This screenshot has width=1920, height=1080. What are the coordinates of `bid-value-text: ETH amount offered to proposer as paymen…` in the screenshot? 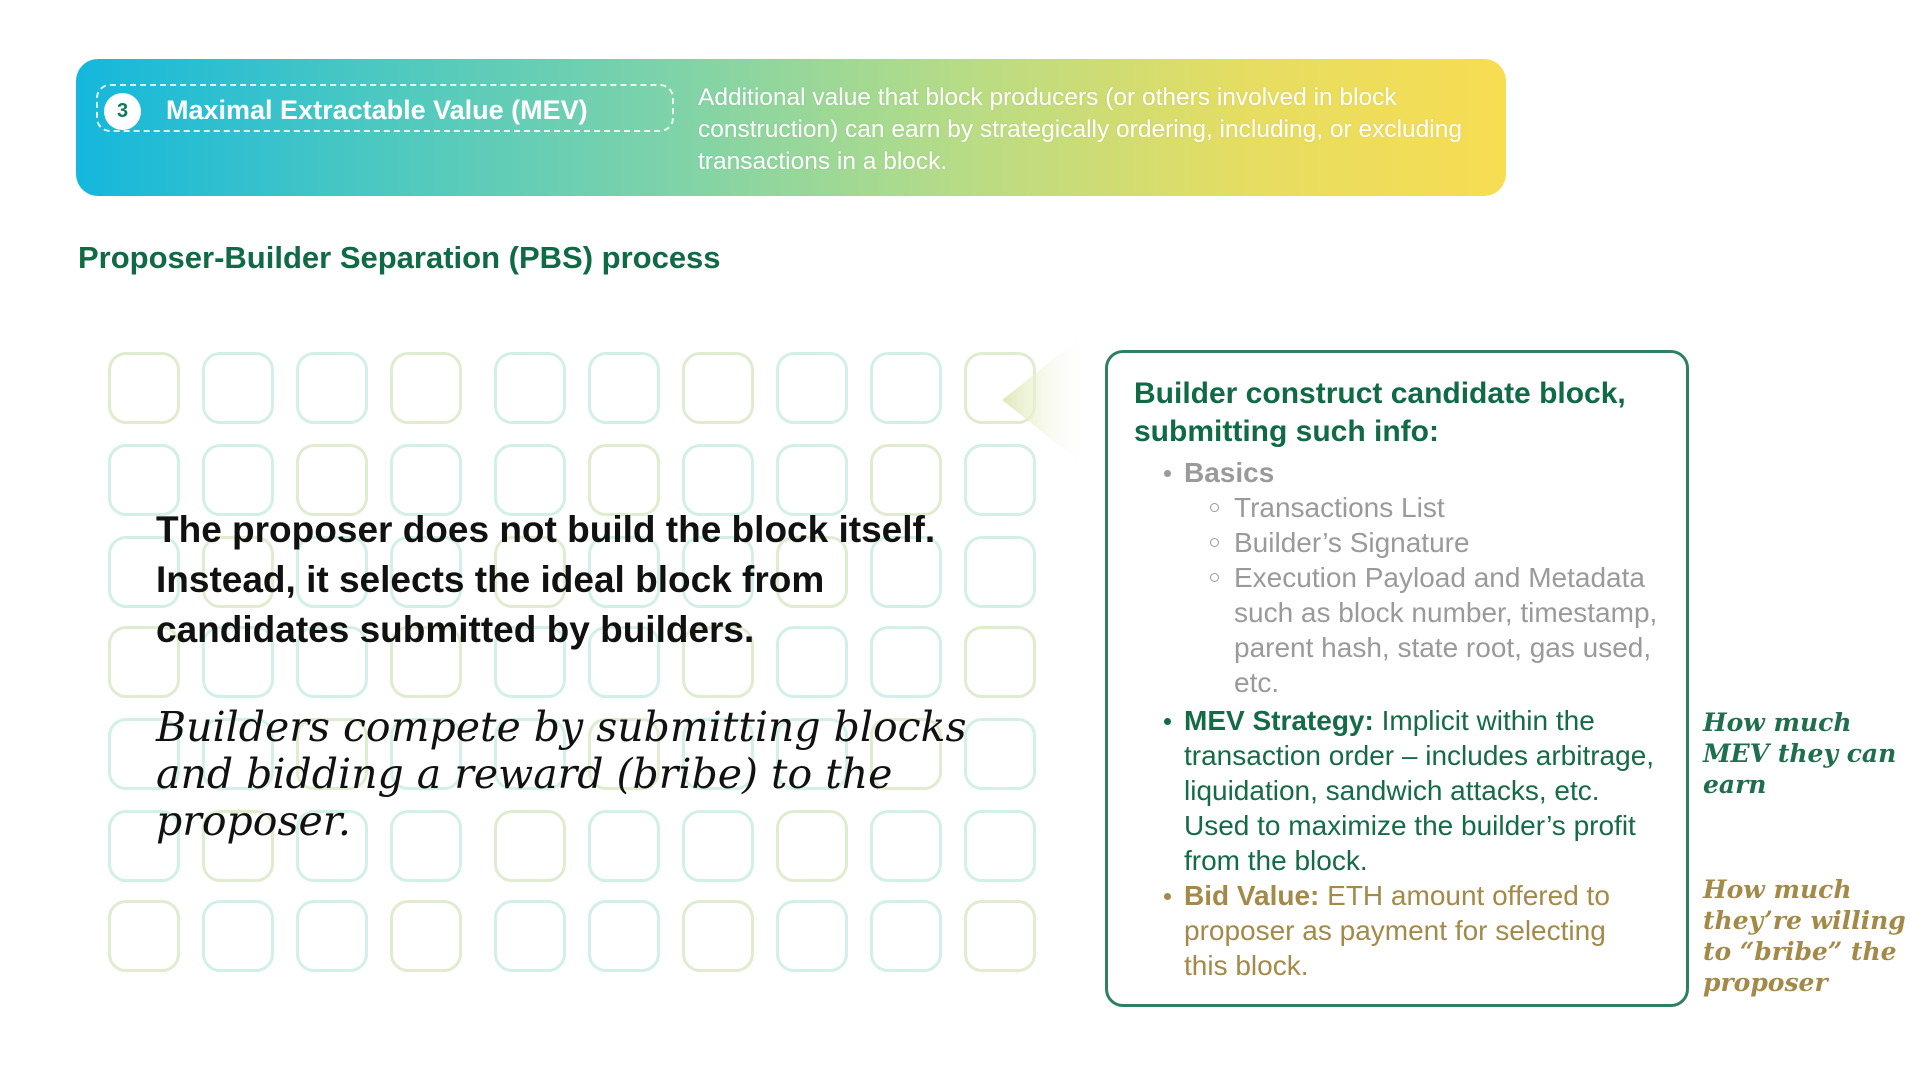 It's located at (1397, 930).